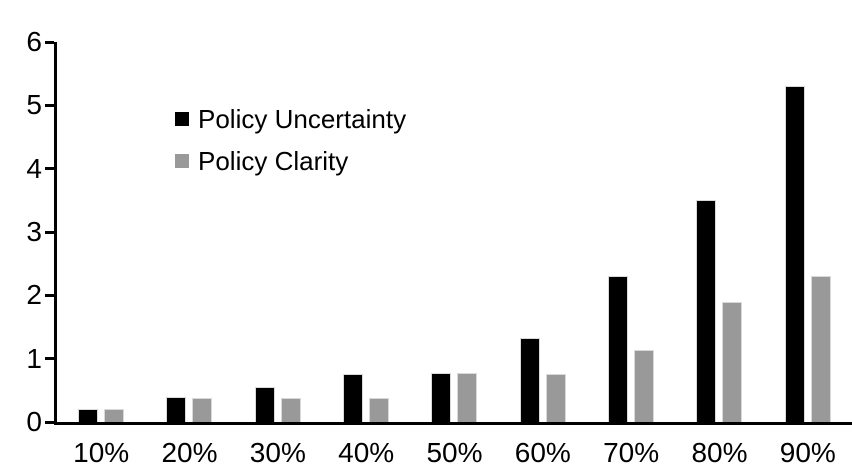 This screenshot has height=475, width=852. What do you see at coordinates (719, 452) in the screenshot?
I see `x-tick-label: 80%` at bounding box center [719, 452].